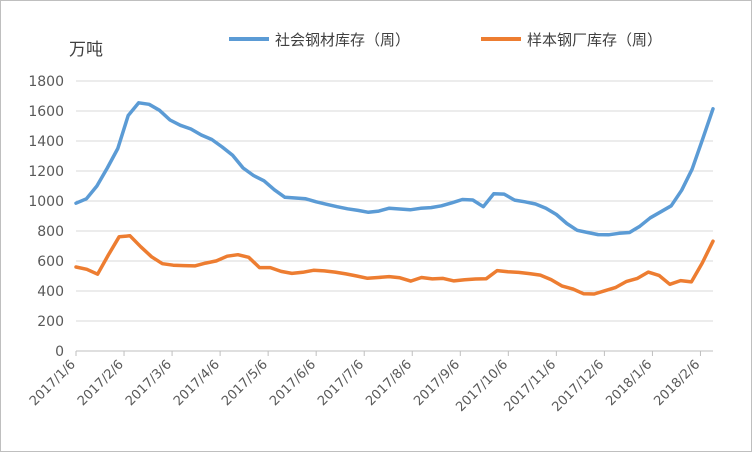 Image resolution: width=752 pixels, height=452 pixels. What do you see at coordinates (389, 383) in the screenshot?
I see `x-tick-label: 2017/8/6` at bounding box center [389, 383].